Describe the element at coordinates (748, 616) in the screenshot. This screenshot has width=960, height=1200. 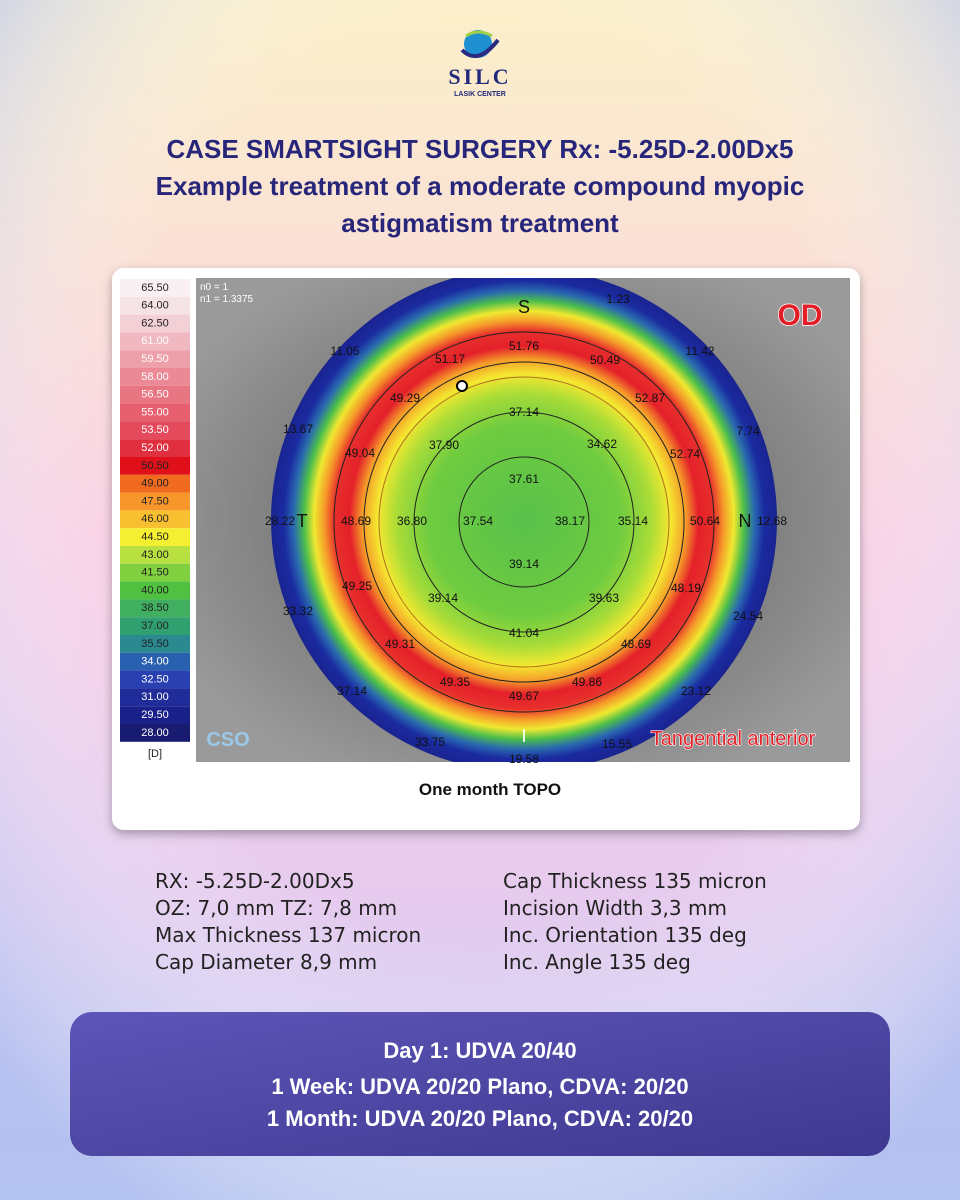
I see `map-reading: 24.54` at that location.